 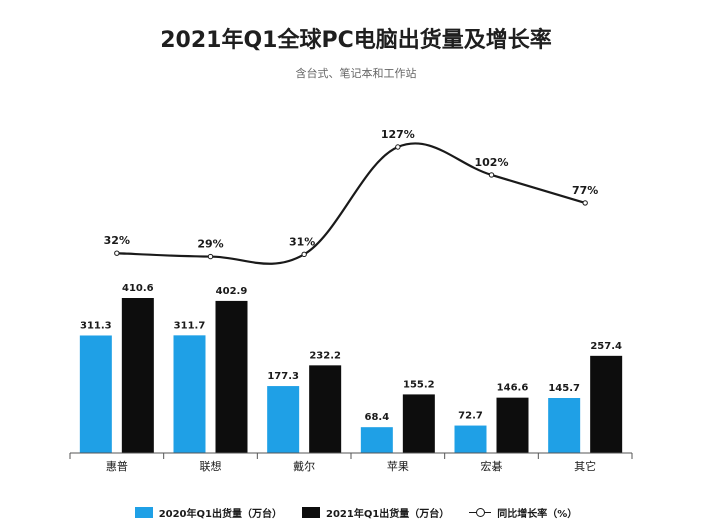 What do you see at coordinates (117, 466) in the screenshot?
I see `x-tick-label: 惠普` at bounding box center [117, 466].